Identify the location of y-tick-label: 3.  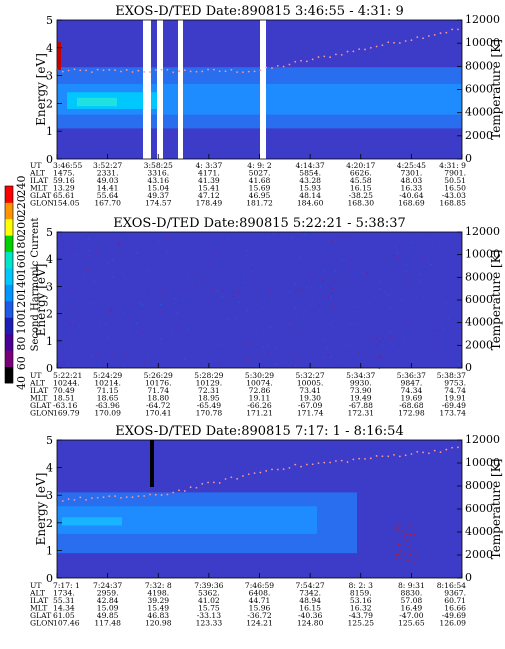
(49, 495).